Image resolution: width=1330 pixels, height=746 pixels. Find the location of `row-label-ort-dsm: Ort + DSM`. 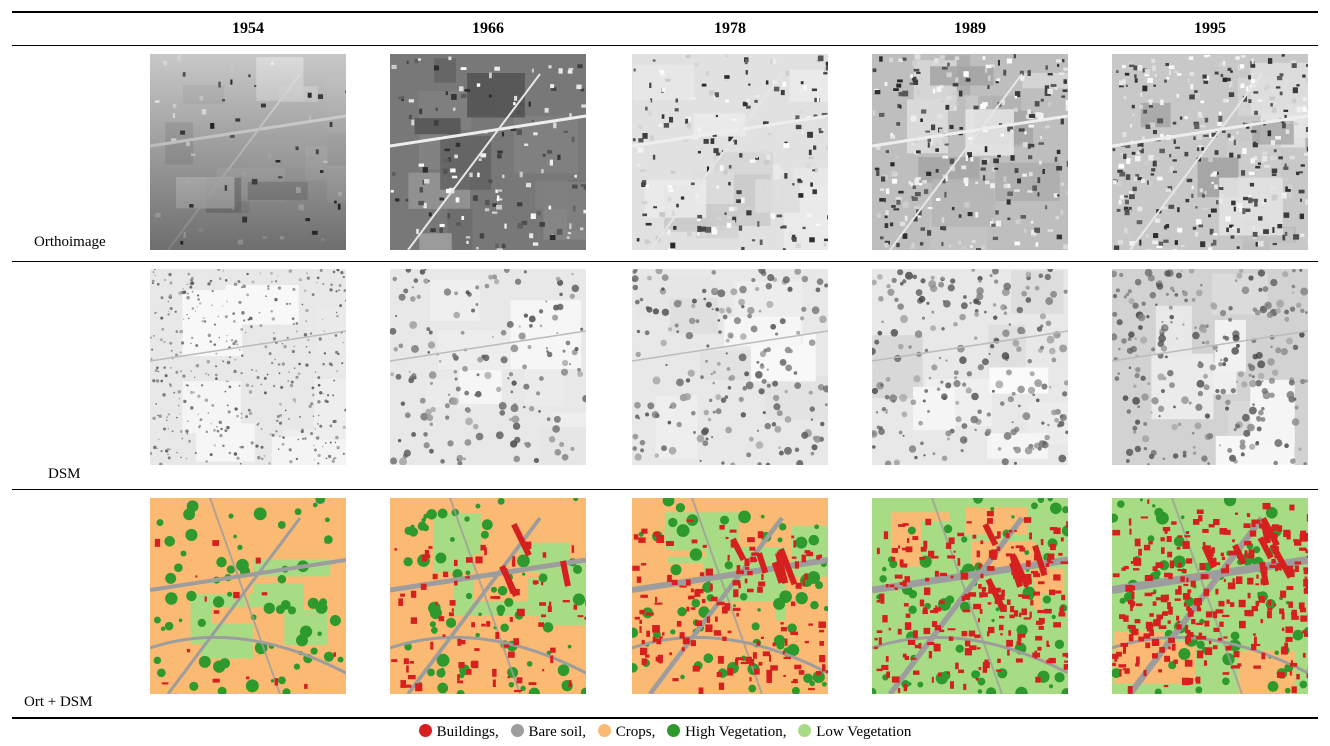

row-label-ort-dsm: Ort + DSM is located at coordinates (58, 702).